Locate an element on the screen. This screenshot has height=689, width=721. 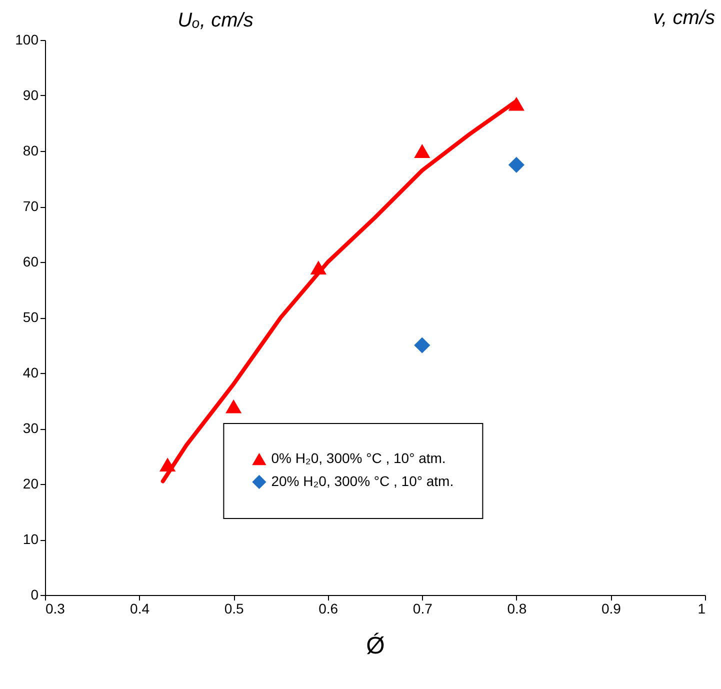
y-tick-label: 100 is located at coordinates (27, 40).